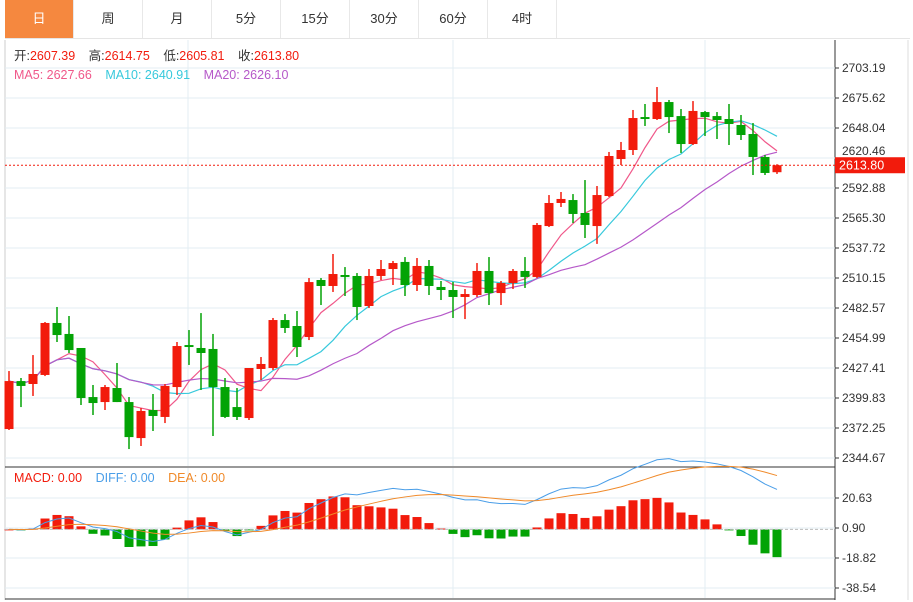 The height and width of the screenshot is (602, 913). I want to click on tab-60min: 60分, so click(453, 19).